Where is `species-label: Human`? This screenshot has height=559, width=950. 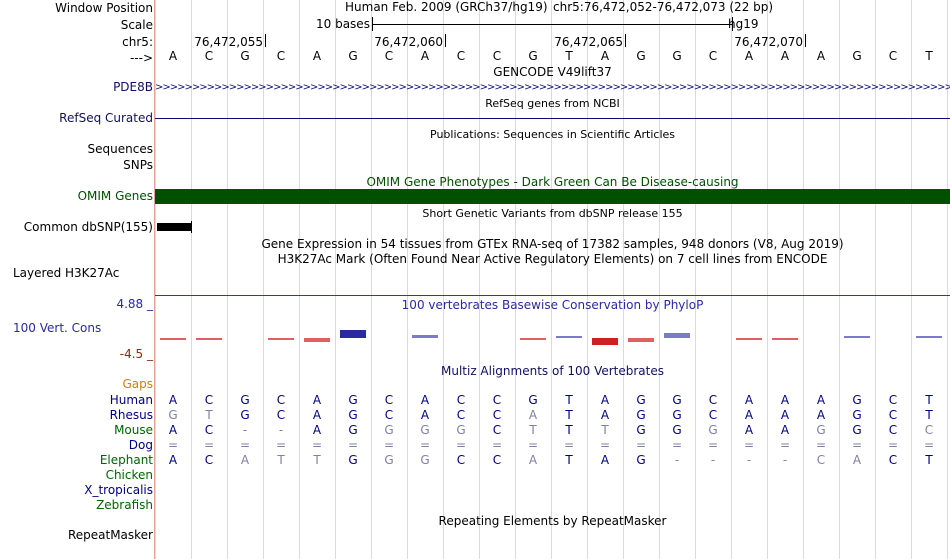
species-label: Human is located at coordinates (131, 400).